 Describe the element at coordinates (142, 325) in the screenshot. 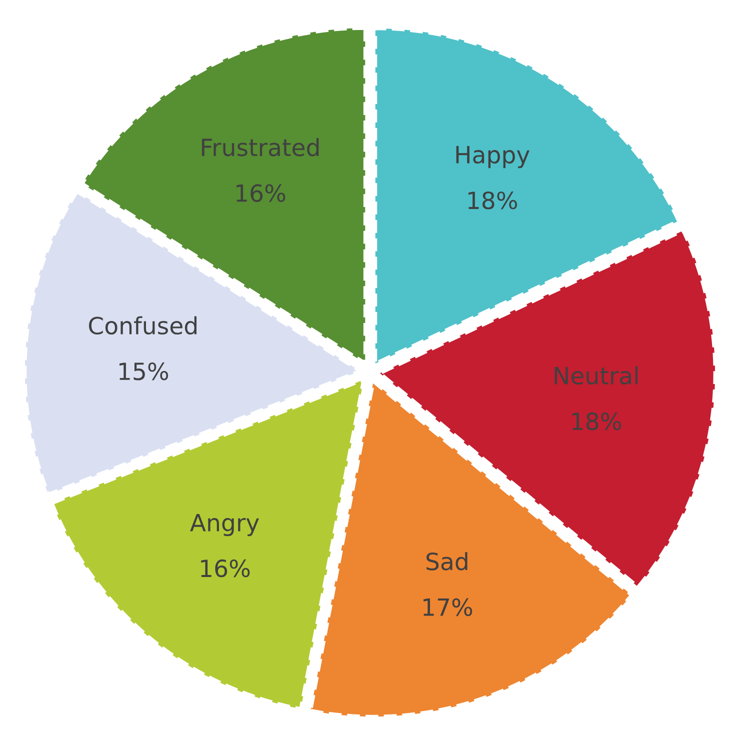

I see `slice-label: Confused` at that location.